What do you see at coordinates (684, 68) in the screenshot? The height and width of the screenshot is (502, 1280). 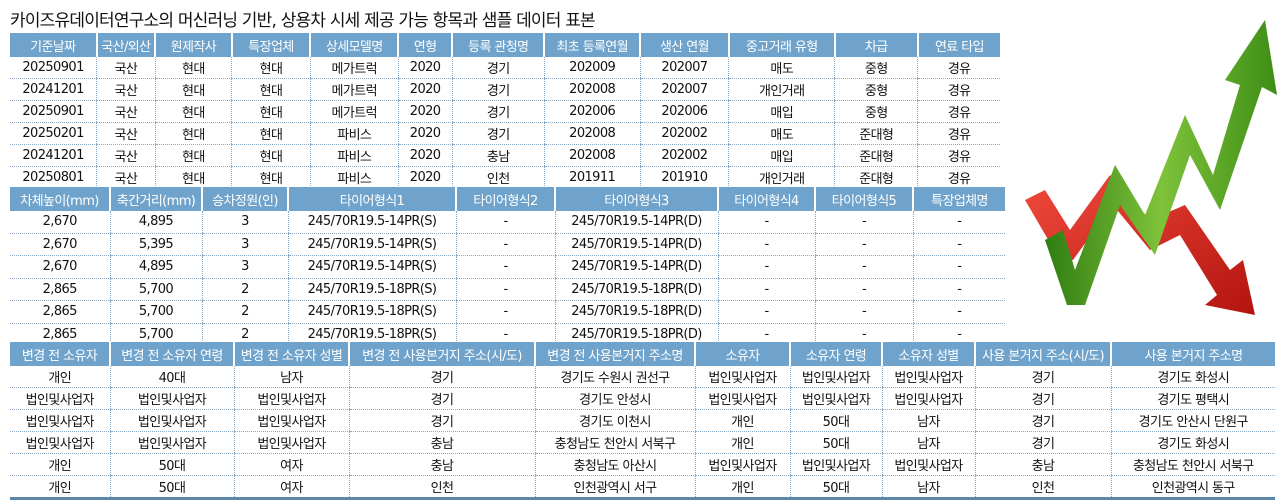 I see `table-cell: 202007` at bounding box center [684, 68].